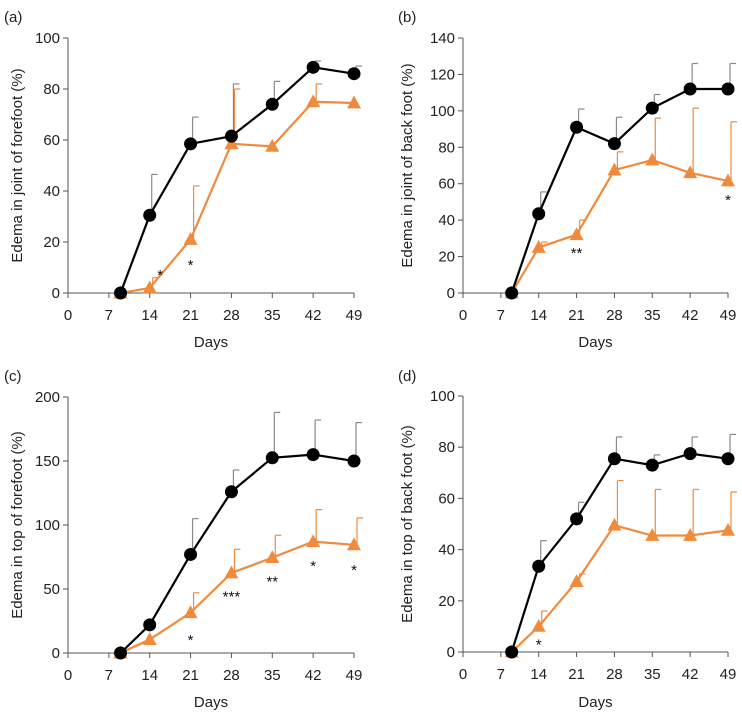  Describe the element at coordinates (442, 74) in the screenshot. I see `y-tick-label: 120` at that location.